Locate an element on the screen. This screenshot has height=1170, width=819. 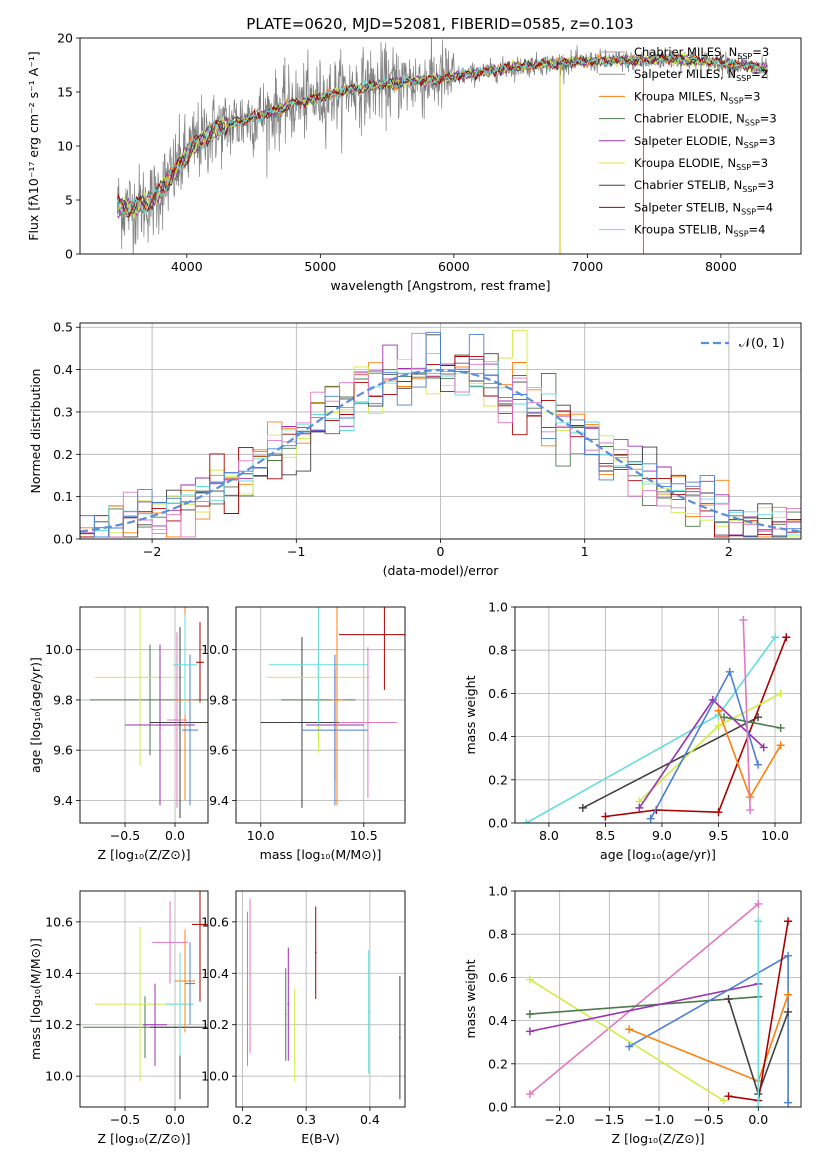
x-tick-label: 4000 is located at coordinates (187, 266).